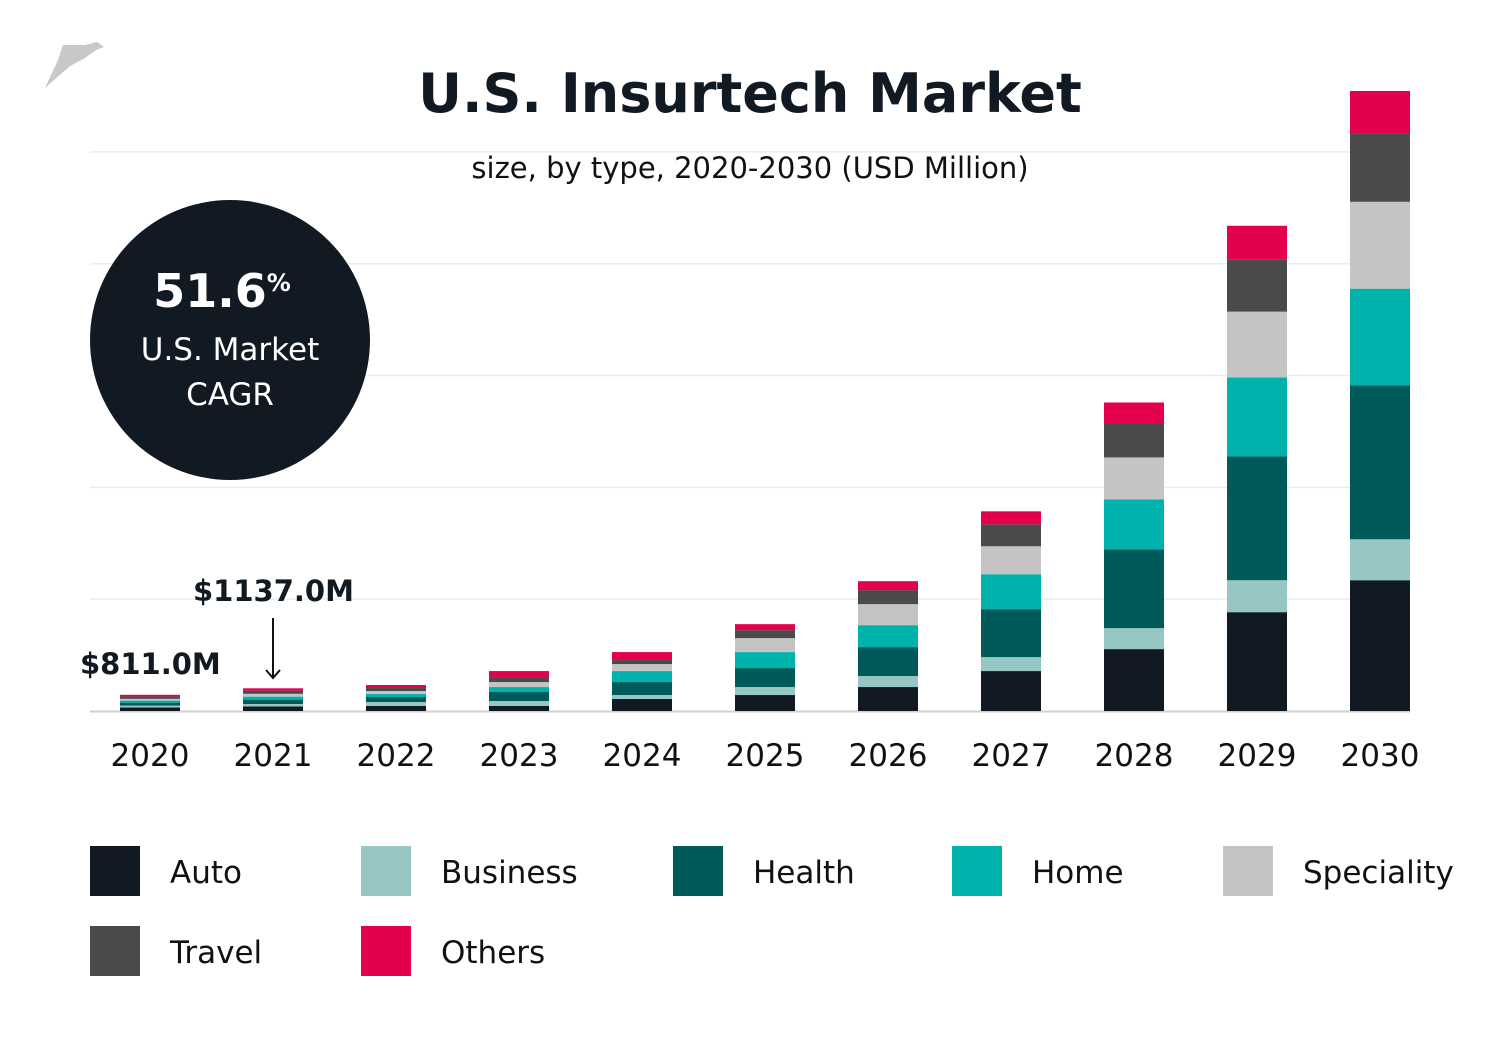 This screenshot has height=1041, width=1500. Describe the element at coordinates (273, 702) in the screenshot. I see `bar-2021-health` at that location.